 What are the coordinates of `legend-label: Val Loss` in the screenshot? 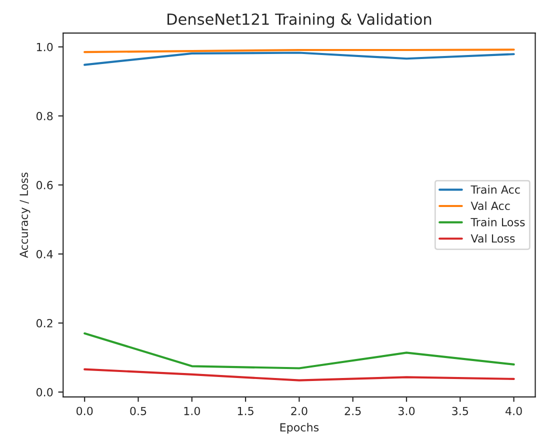 It's located at (492, 238).